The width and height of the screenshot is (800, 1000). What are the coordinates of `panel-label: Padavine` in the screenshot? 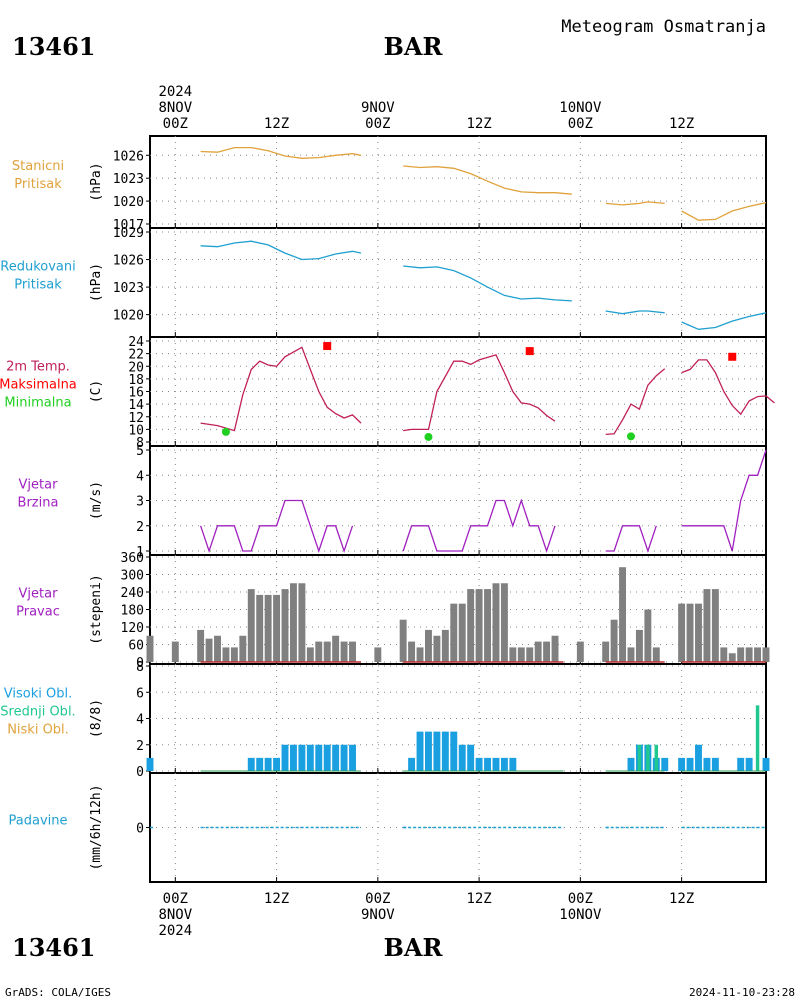 It's located at (38, 821).